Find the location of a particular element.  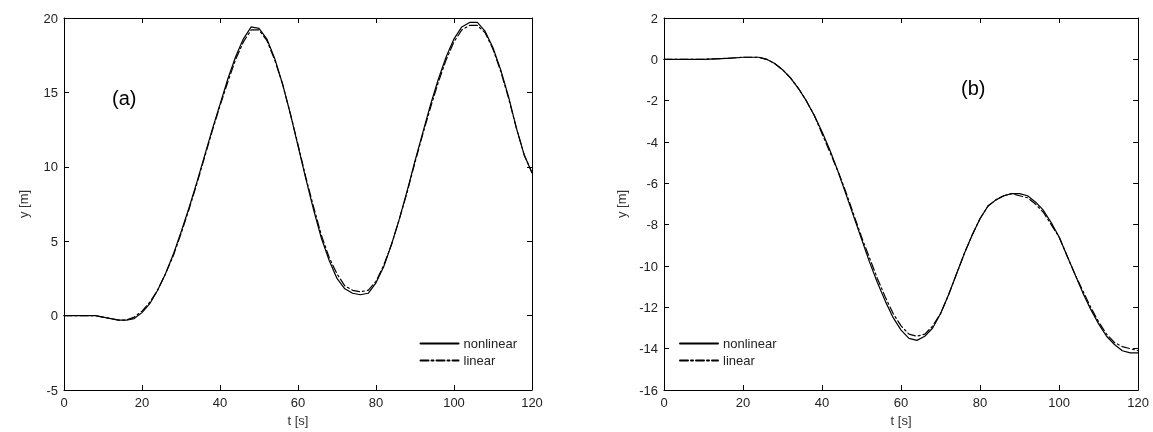

y-tick-label: -4 is located at coordinates (652, 142).